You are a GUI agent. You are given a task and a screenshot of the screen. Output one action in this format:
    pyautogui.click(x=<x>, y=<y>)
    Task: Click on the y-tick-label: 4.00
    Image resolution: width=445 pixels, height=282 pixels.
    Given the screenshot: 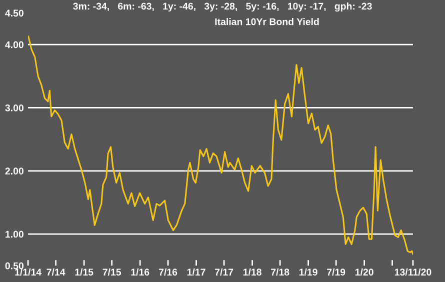 What is the action you would take?
    pyautogui.click(x=14, y=44)
    